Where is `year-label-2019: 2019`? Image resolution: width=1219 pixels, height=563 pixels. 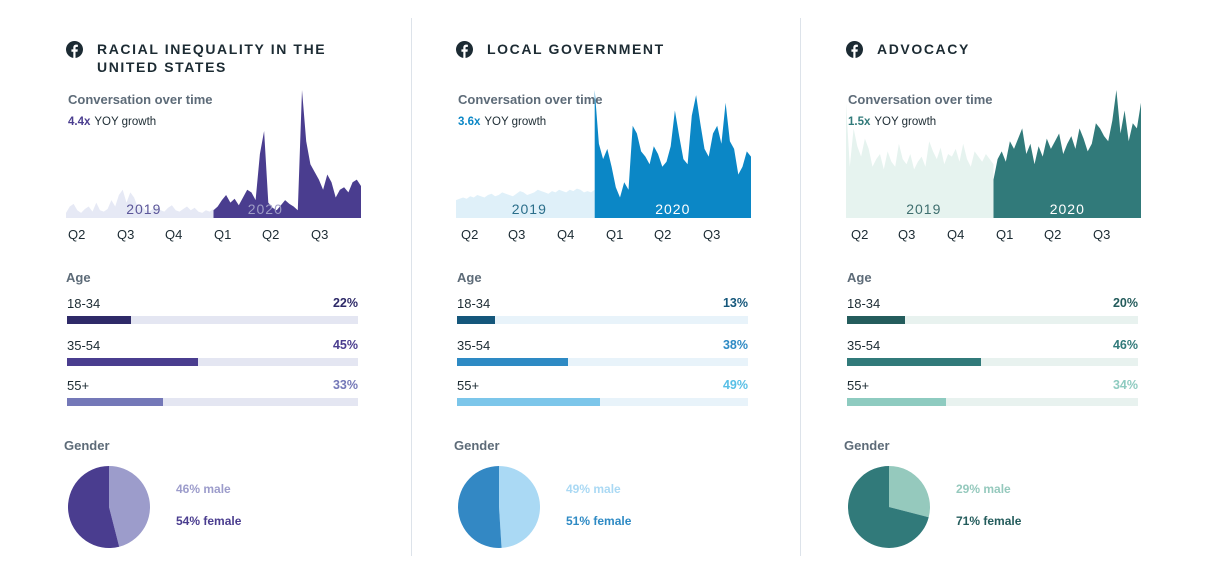
year-label-2019: 2019 is located at coordinates (923, 209).